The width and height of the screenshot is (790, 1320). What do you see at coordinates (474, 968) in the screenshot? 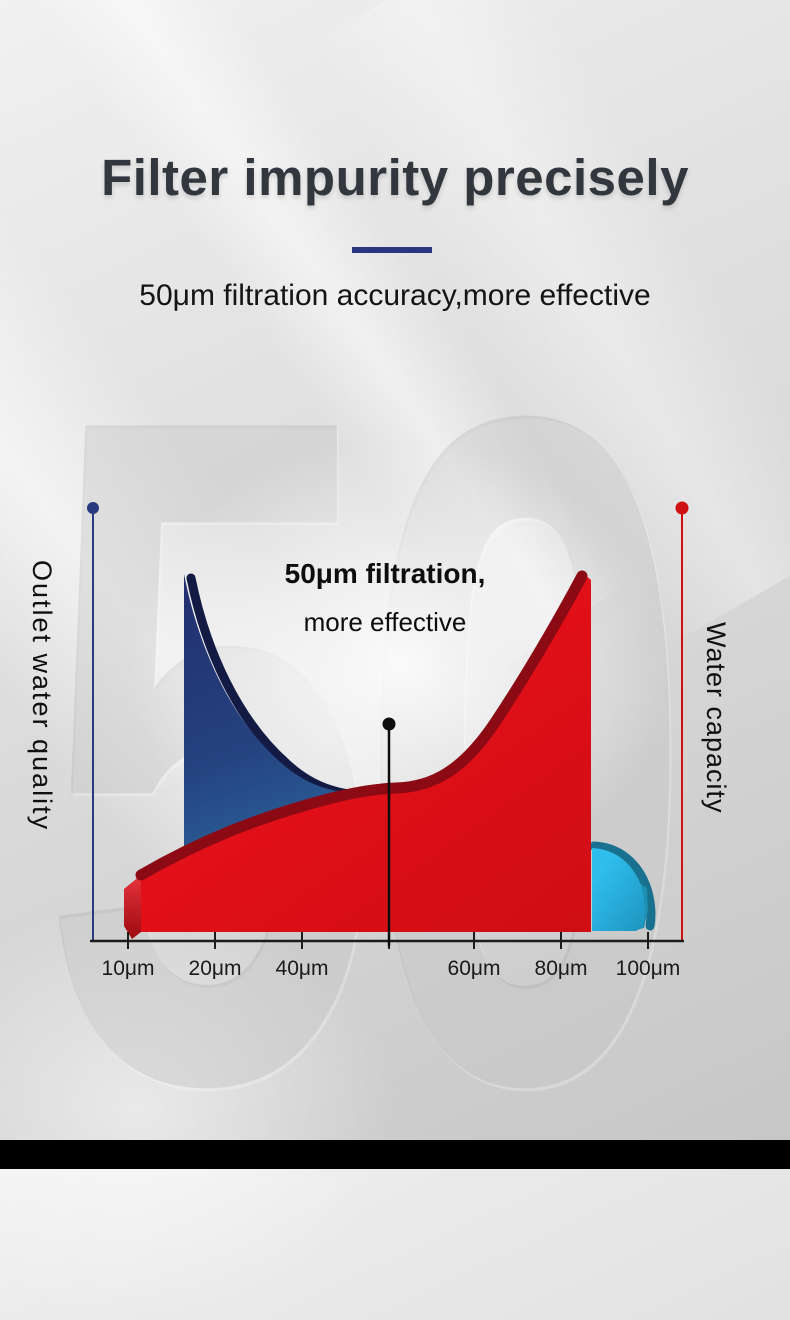
I see `x-tick-label-60um: 60μm` at bounding box center [474, 968].